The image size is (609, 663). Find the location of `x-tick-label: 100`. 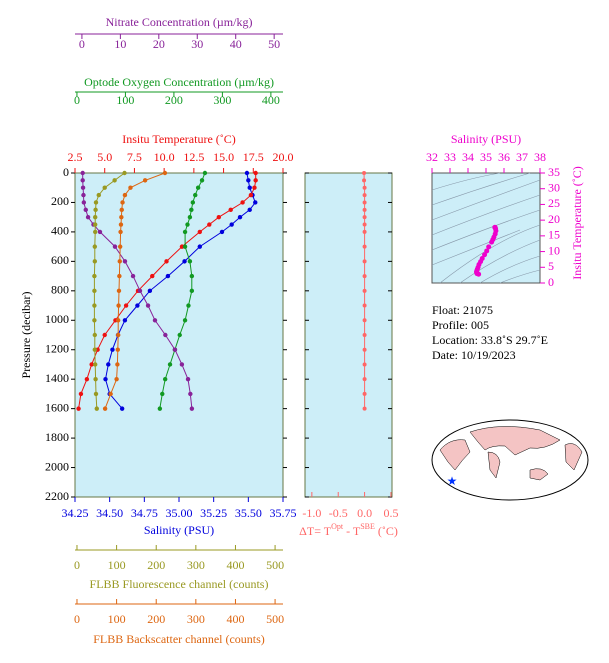

x-tick-label: 100 is located at coordinates (117, 619).